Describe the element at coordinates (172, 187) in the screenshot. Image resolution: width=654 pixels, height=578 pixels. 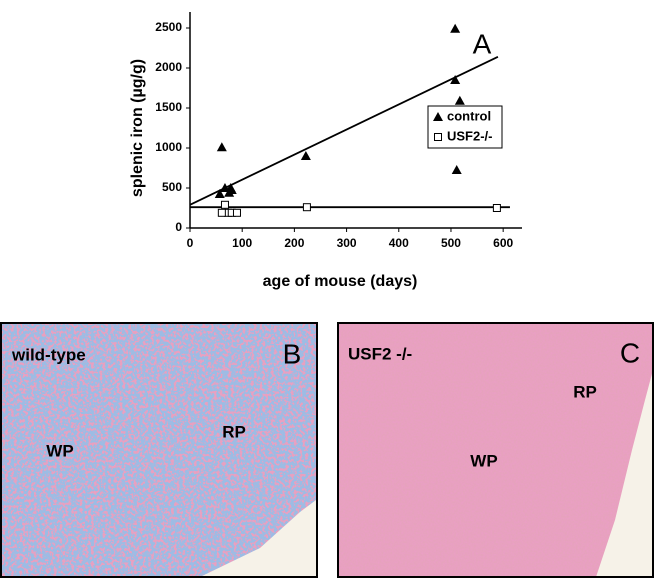
I see `y-tick-label: 500` at that location.